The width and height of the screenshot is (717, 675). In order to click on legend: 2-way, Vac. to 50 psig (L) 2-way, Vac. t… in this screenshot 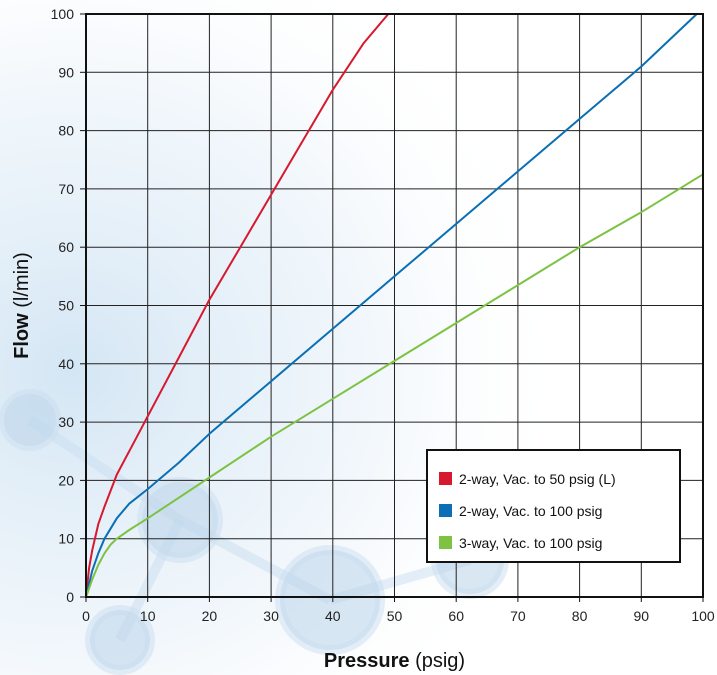, I will do `click(553, 506)`.